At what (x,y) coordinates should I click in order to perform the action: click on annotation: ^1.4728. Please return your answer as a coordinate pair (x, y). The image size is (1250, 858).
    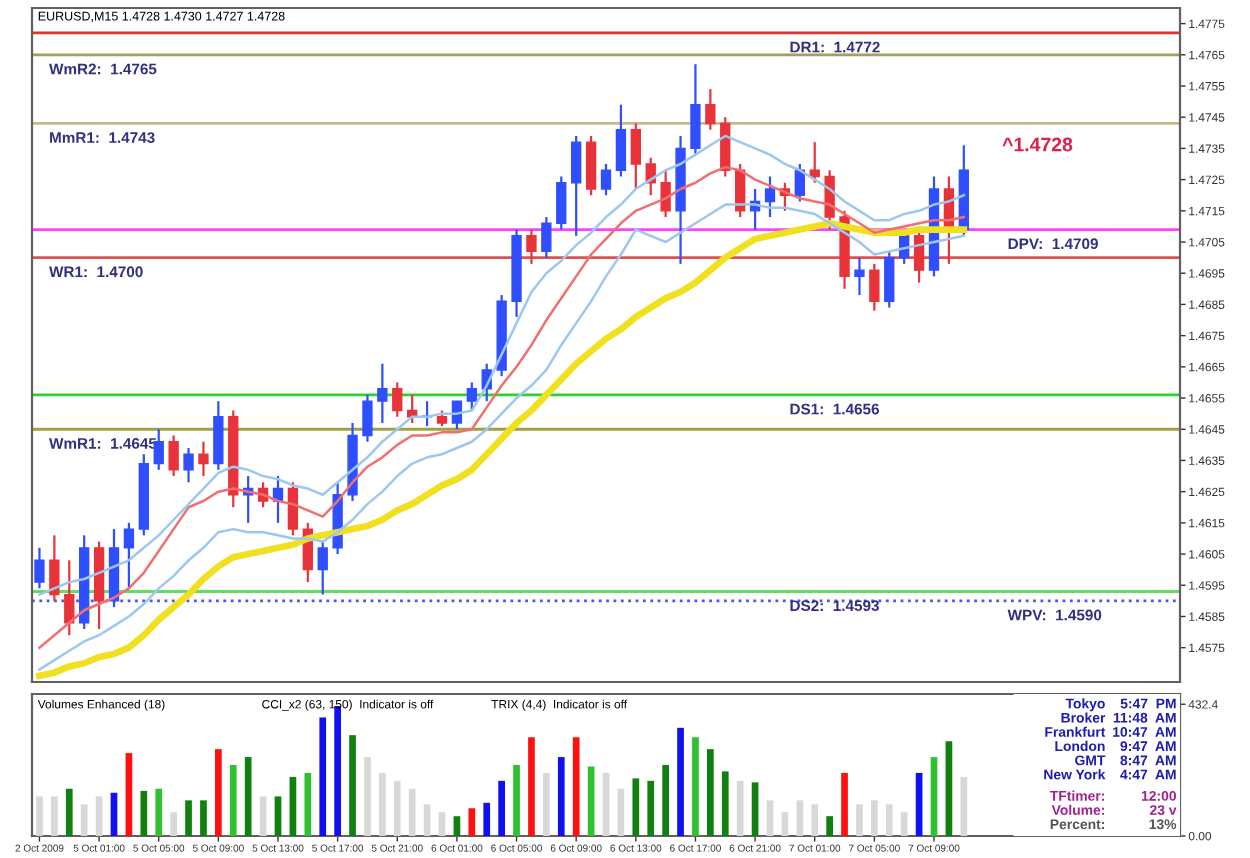
    Looking at the image, I should click on (1037, 144).